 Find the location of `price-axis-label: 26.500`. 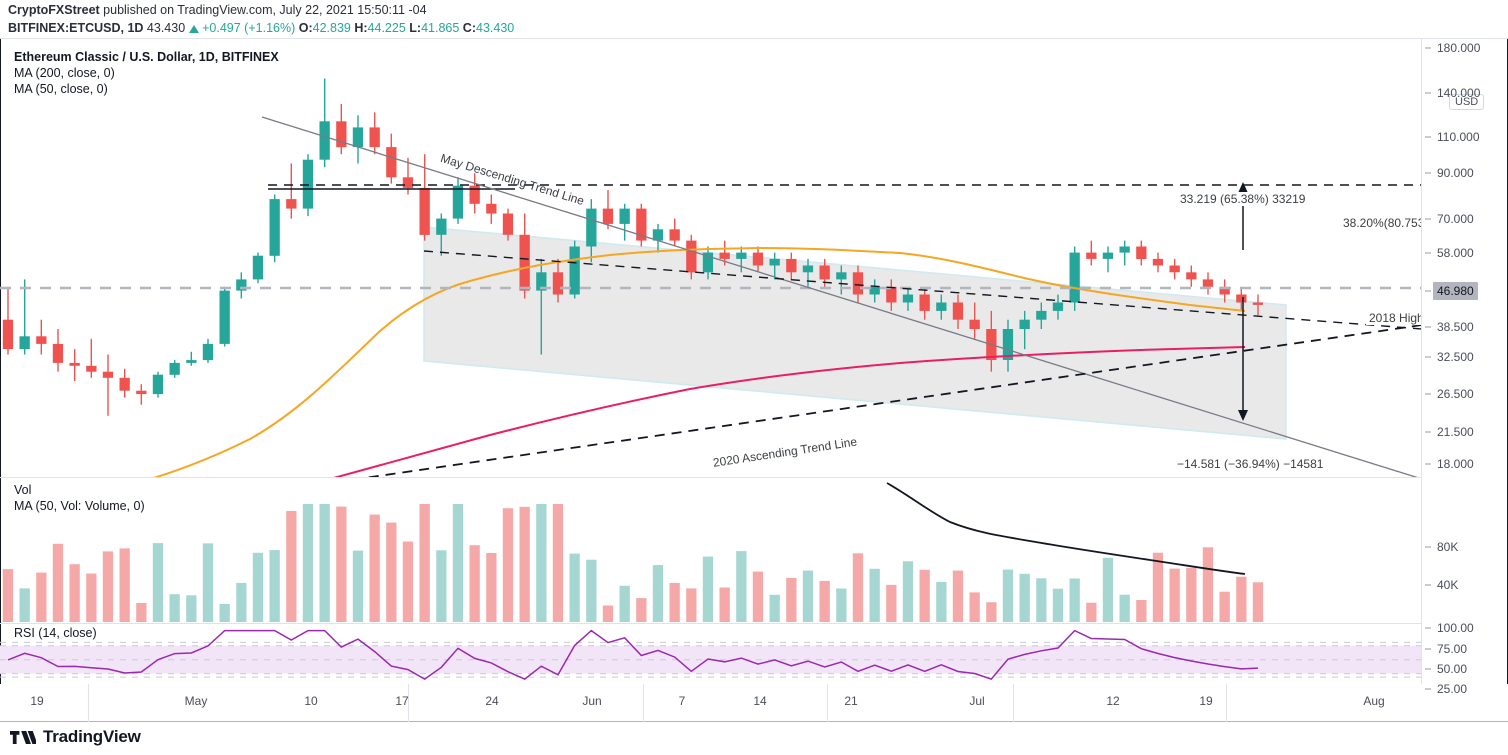

price-axis-label: 26.500 is located at coordinates (1455, 394).